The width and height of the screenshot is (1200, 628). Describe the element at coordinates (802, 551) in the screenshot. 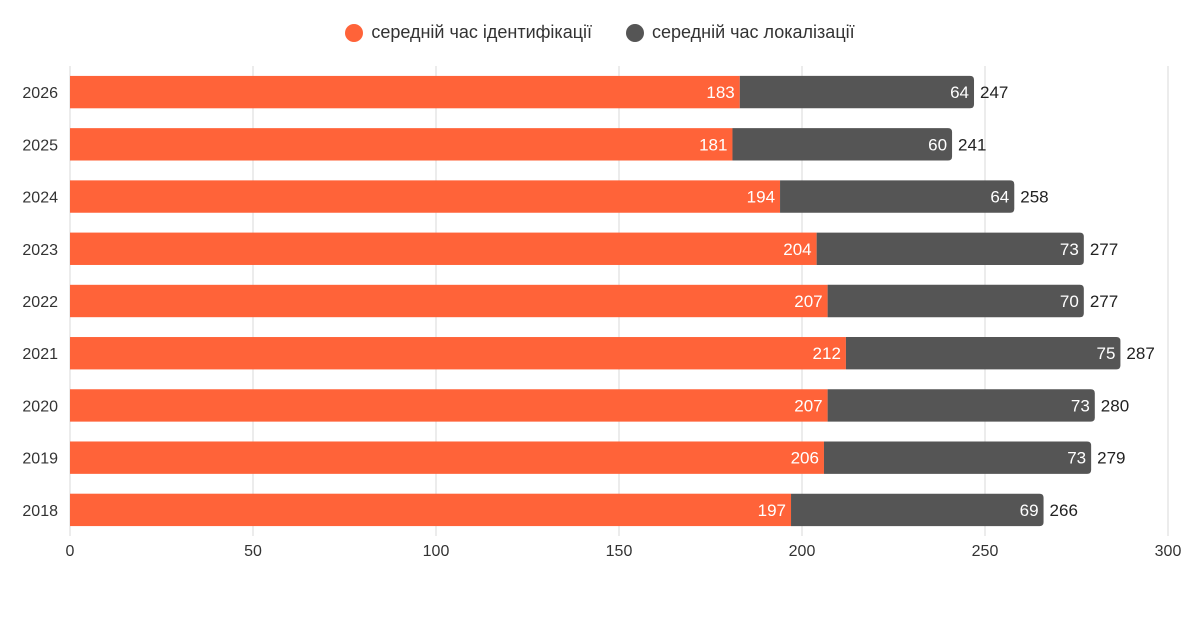

I see `x-tick-label: 200` at that location.